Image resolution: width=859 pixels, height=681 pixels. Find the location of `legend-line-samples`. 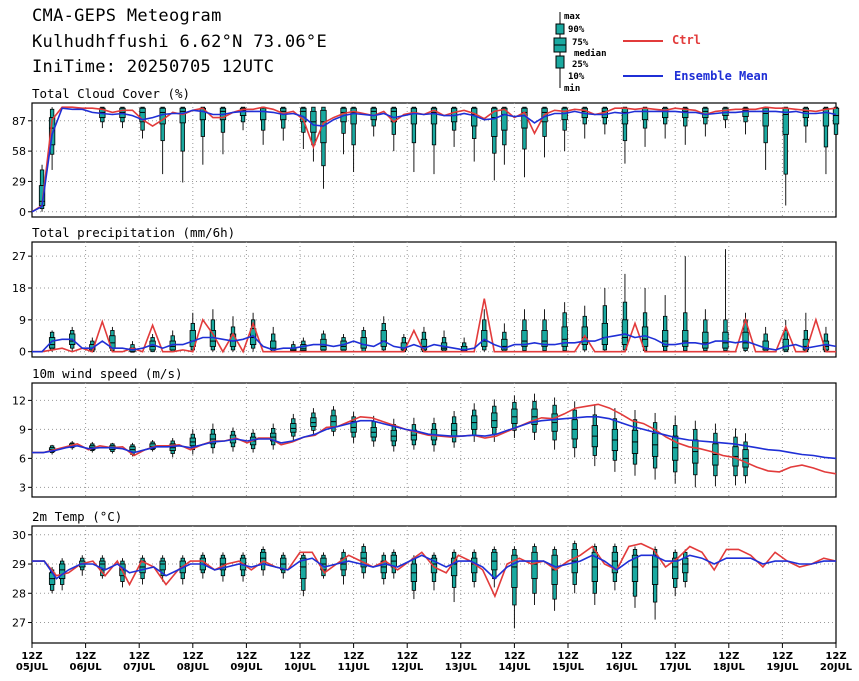

legend-line-samples is located at coordinates (643, 58).